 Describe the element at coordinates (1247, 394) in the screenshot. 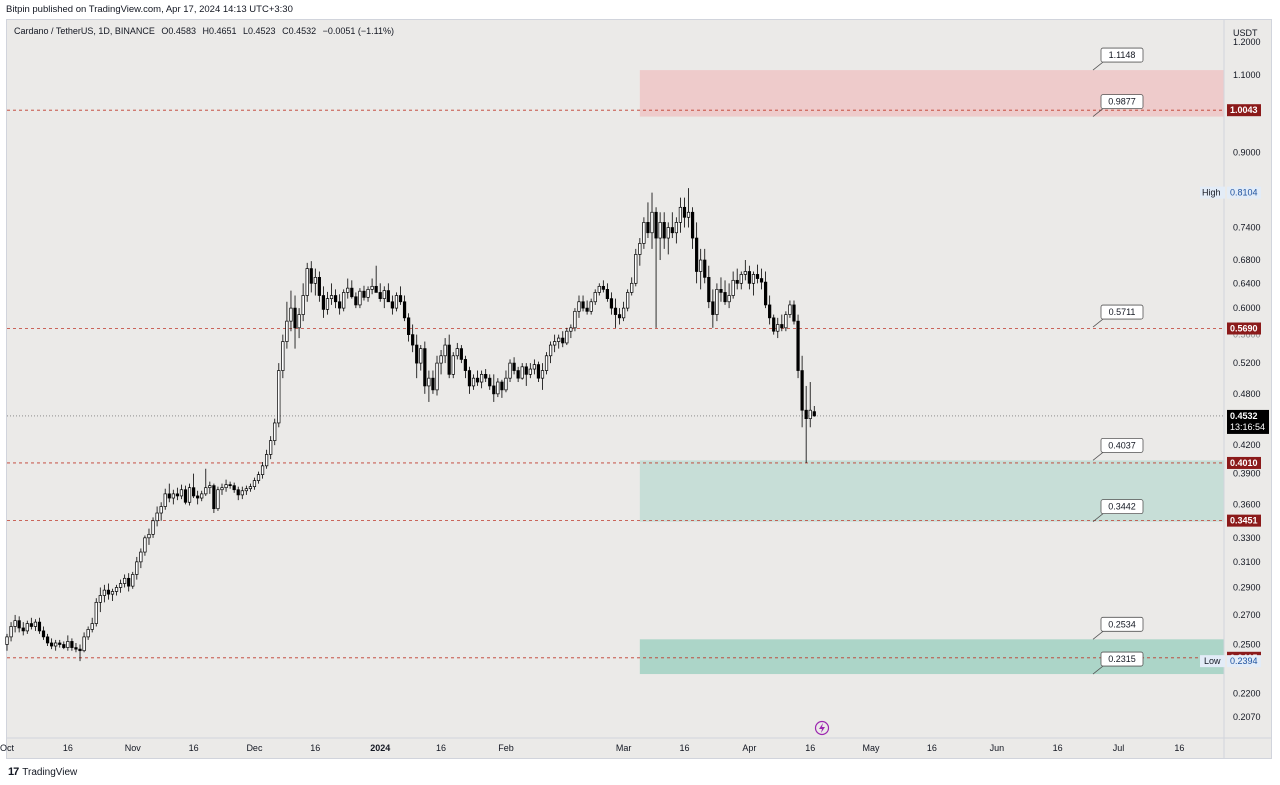

I see `price-tick-label: 0.4800` at that location.